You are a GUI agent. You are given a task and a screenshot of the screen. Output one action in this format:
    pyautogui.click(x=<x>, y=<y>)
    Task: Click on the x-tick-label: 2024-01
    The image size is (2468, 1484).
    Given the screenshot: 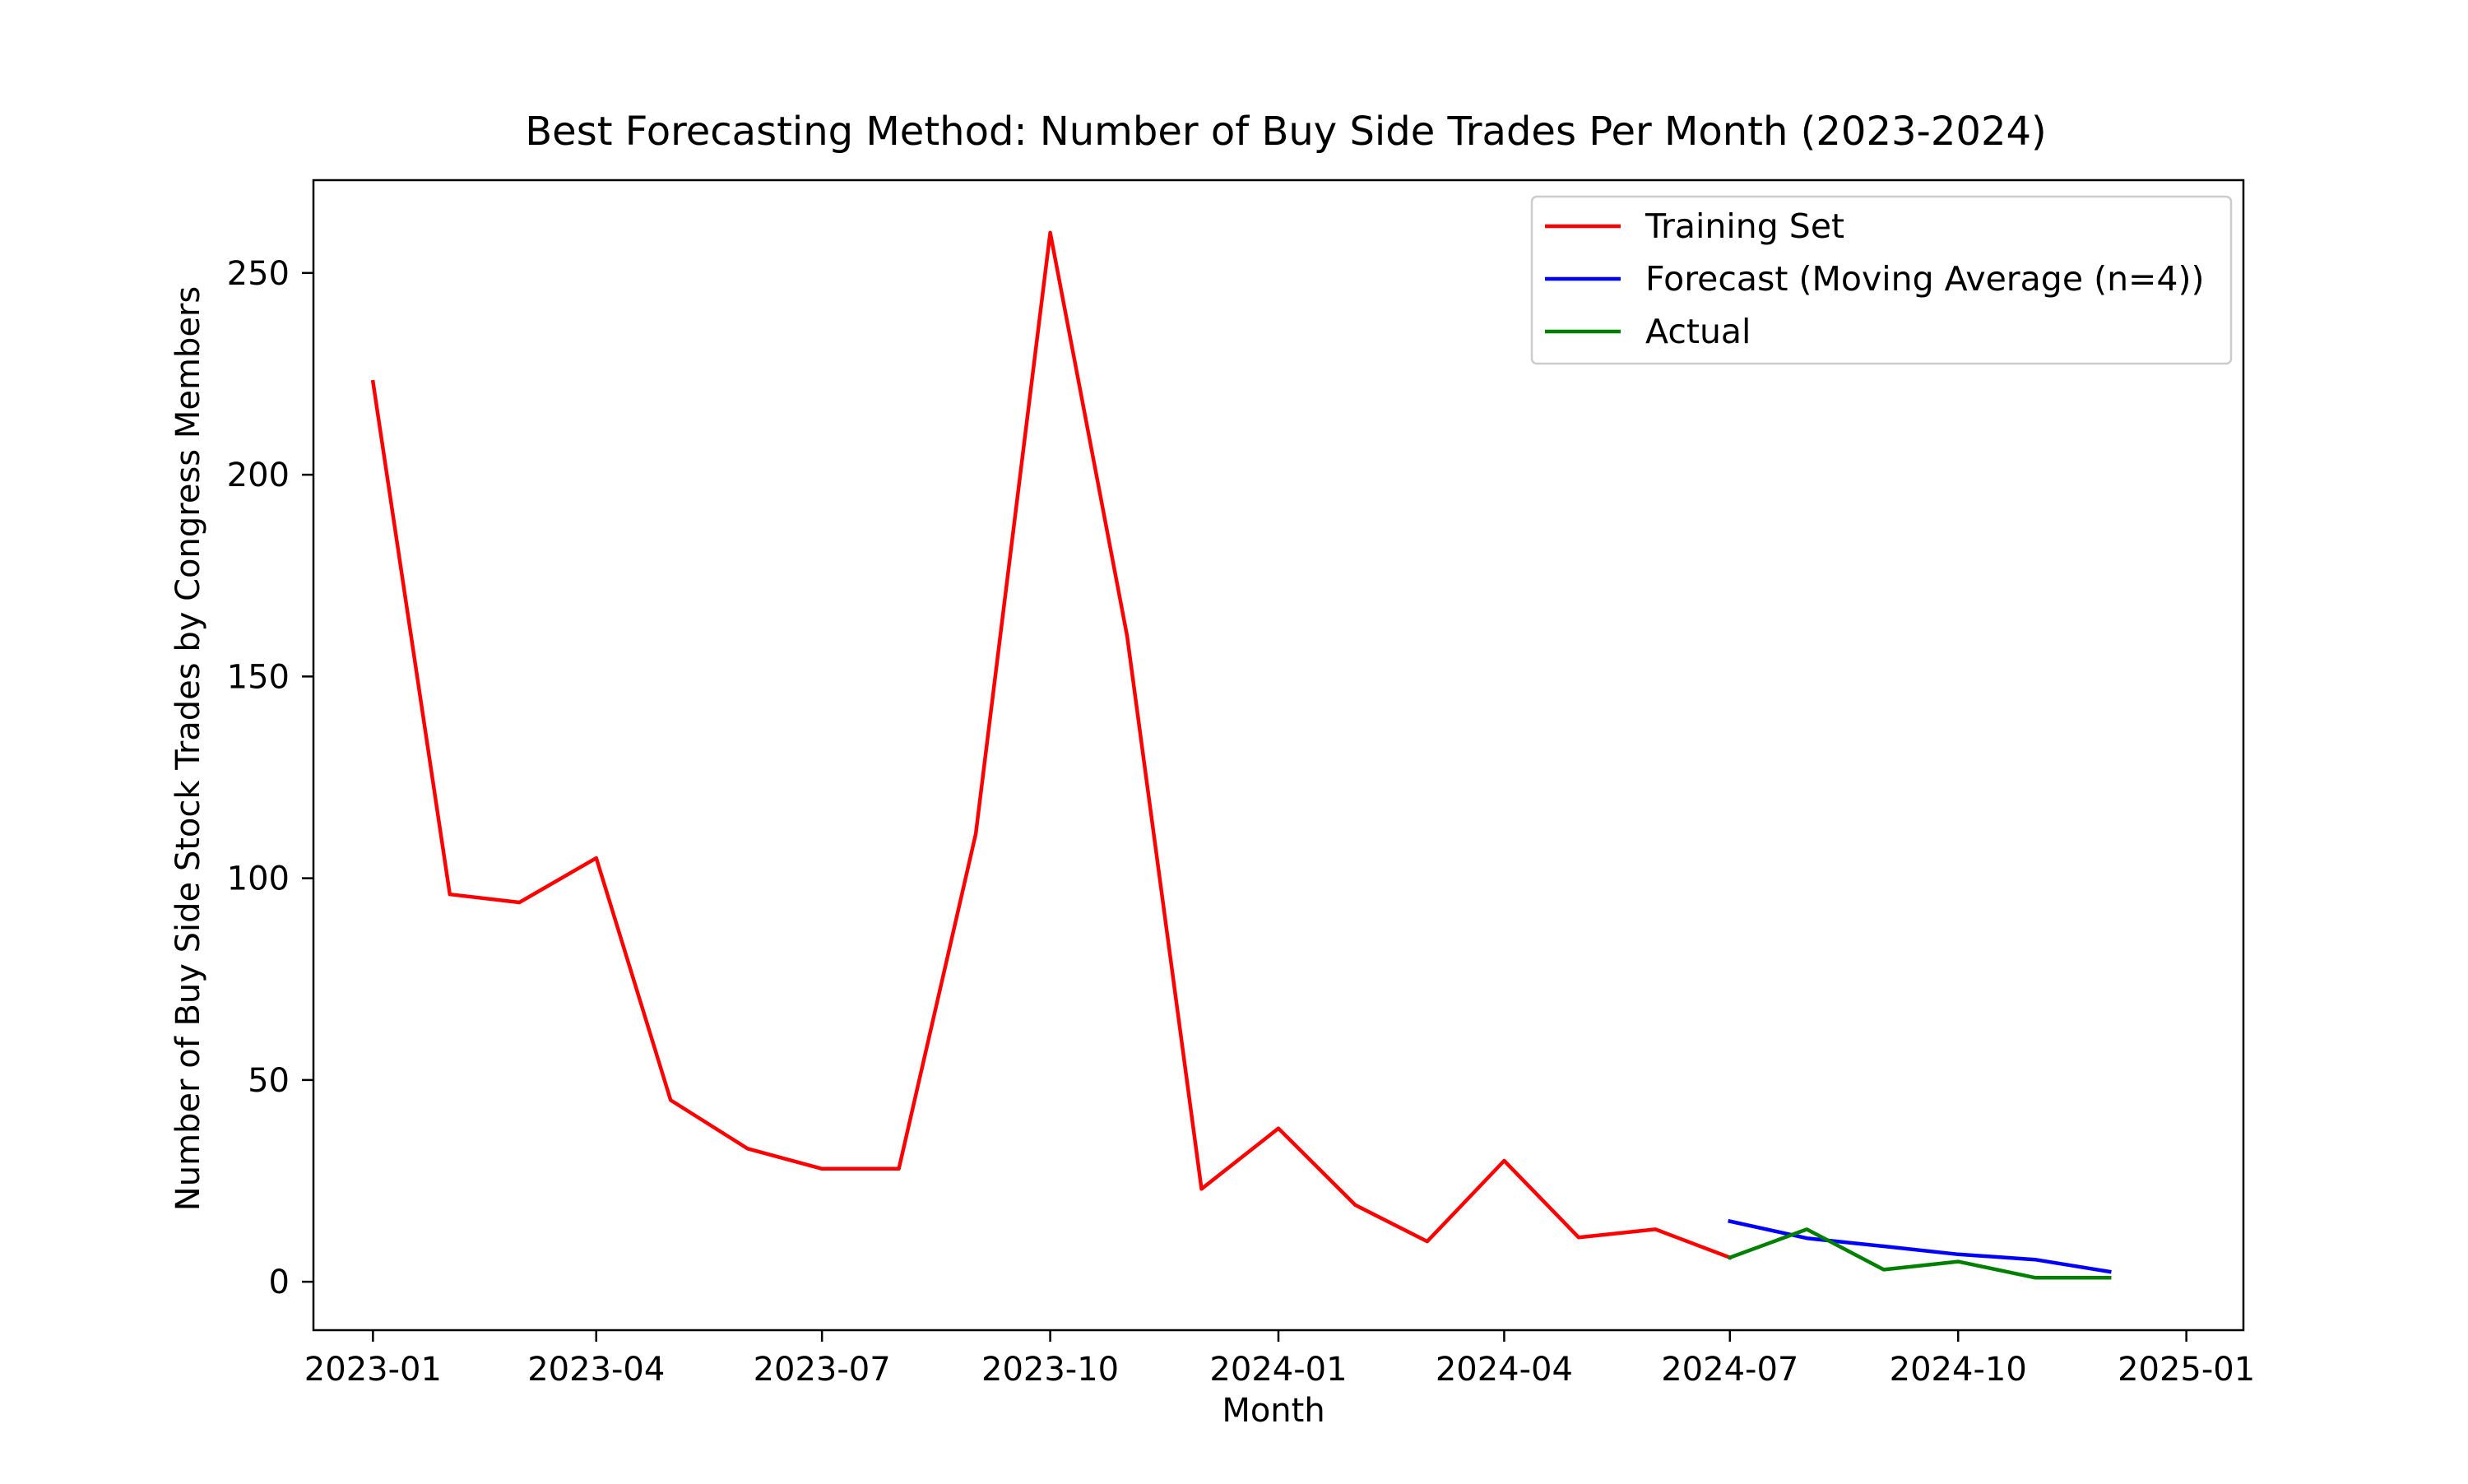 What is the action you would take?
    pyautogui.click(x=1278, y=1370)
    